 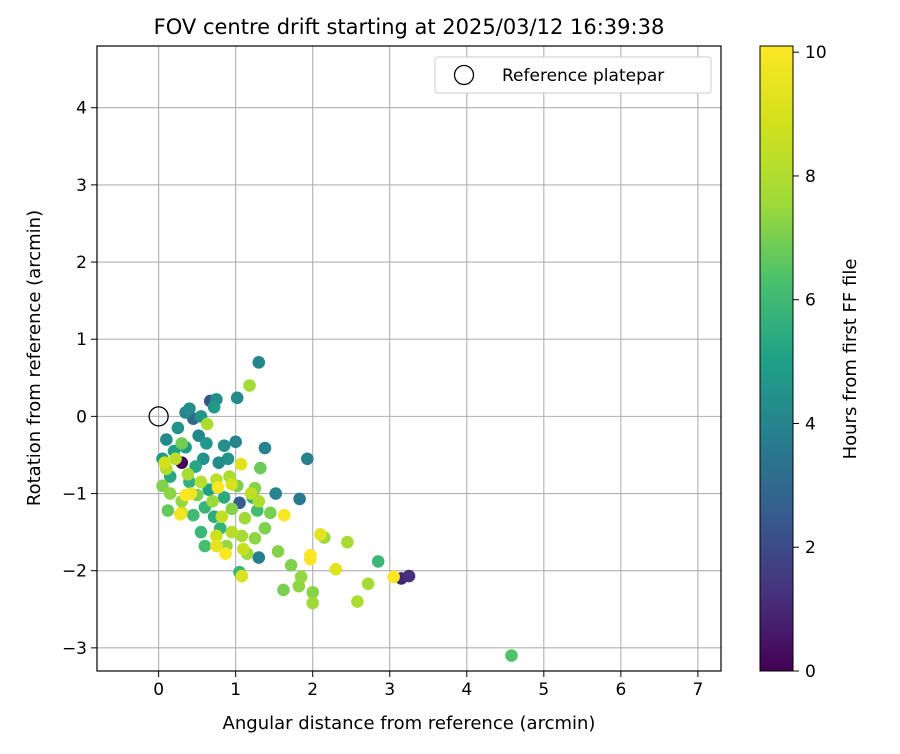 I want to click on x-axis-label: Angular distance from reference (arcmin), so click(x=409, y=723).